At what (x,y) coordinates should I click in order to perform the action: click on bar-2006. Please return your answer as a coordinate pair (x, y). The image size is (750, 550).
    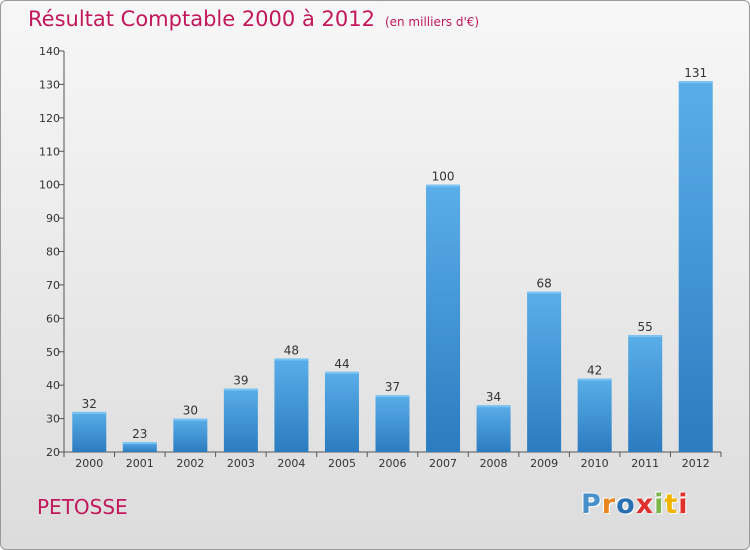
    Looking at the image, I should click on (392, 423).